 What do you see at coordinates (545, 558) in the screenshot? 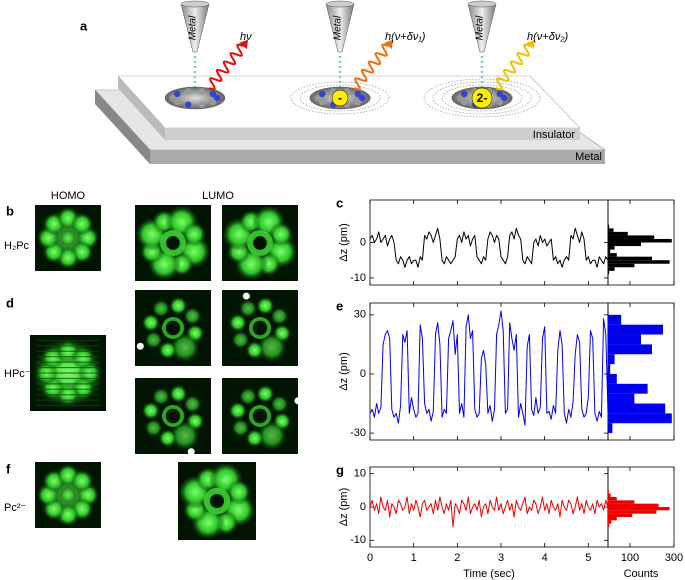
I see `x-tick-label: 4` at bounding box center [545, 558].